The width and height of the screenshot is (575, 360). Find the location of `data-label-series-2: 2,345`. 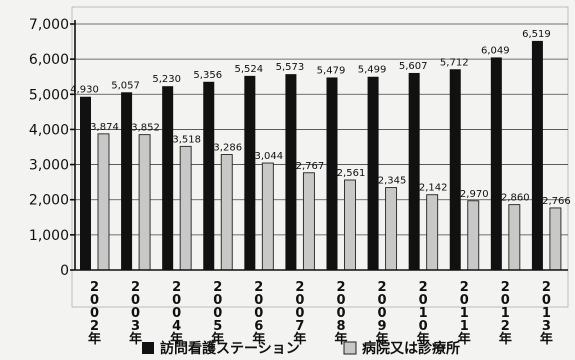

data-label-series-2: 2,345 is located at coordinates (392, 181).